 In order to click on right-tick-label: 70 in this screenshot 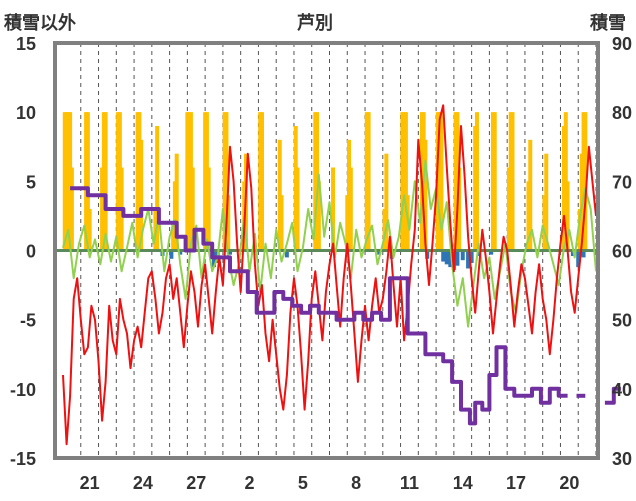, I will do `click(622, 182)`.